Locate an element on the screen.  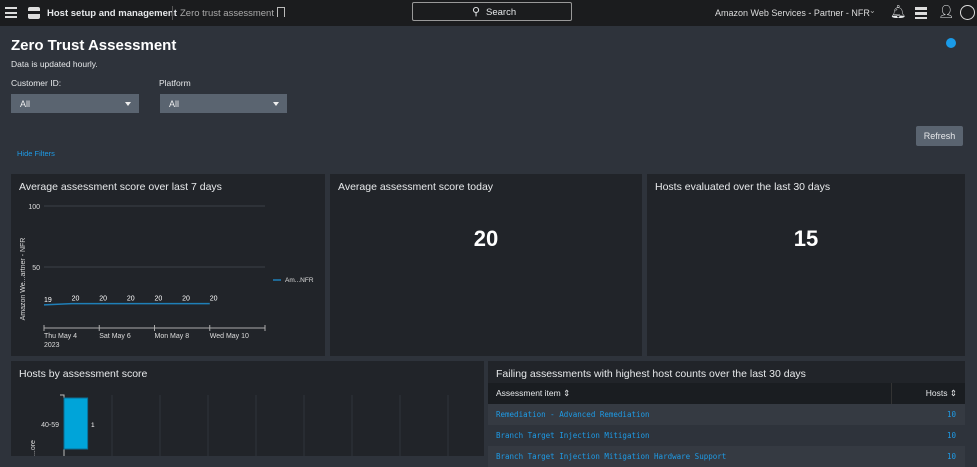
menu-icon is located at coordinates (11, 12).